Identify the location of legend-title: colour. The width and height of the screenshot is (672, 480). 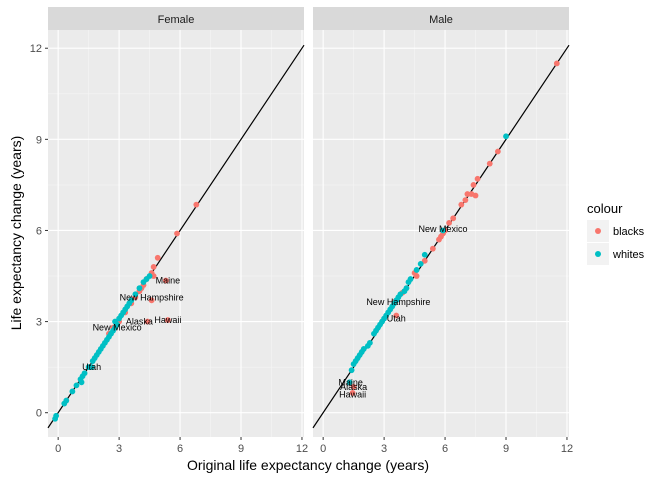
(605, 208).